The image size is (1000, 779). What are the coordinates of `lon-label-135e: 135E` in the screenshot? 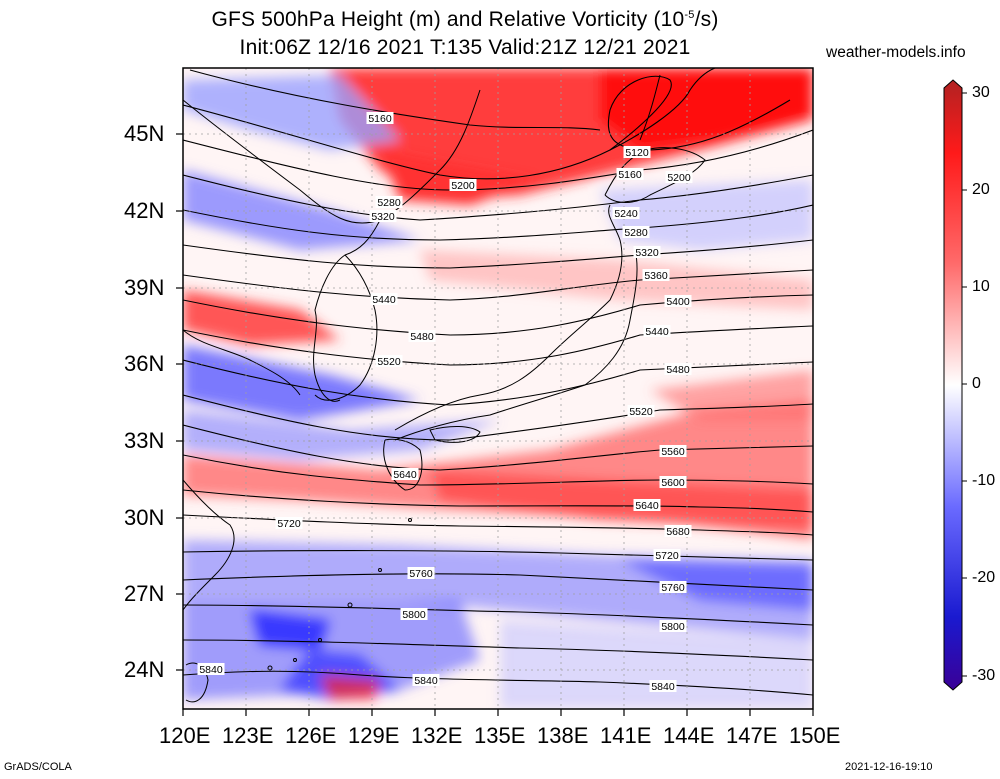 It's located at (500, 735).